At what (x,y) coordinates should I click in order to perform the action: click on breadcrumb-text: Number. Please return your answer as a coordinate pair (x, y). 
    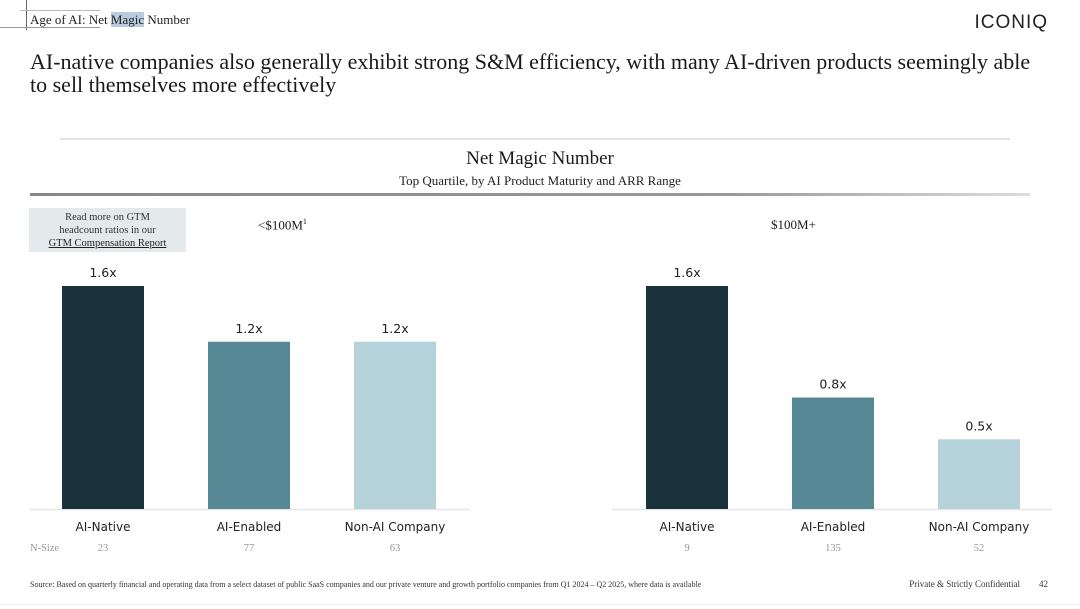
    Looking at the image, I should click on (167, 19).